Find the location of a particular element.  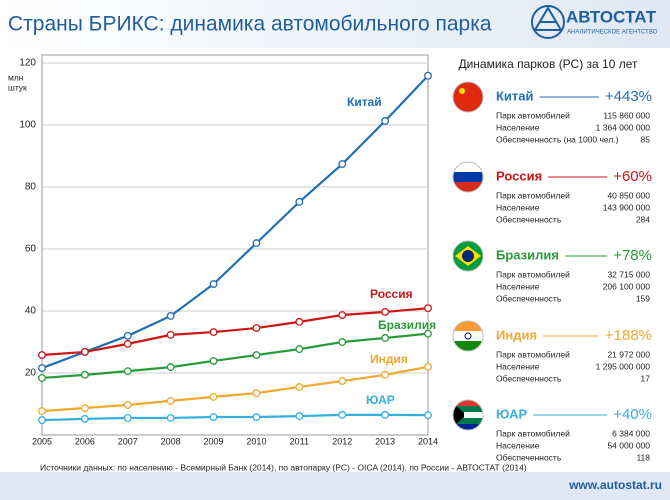

y-axis-label: штук is located at coordinates (17, 87).